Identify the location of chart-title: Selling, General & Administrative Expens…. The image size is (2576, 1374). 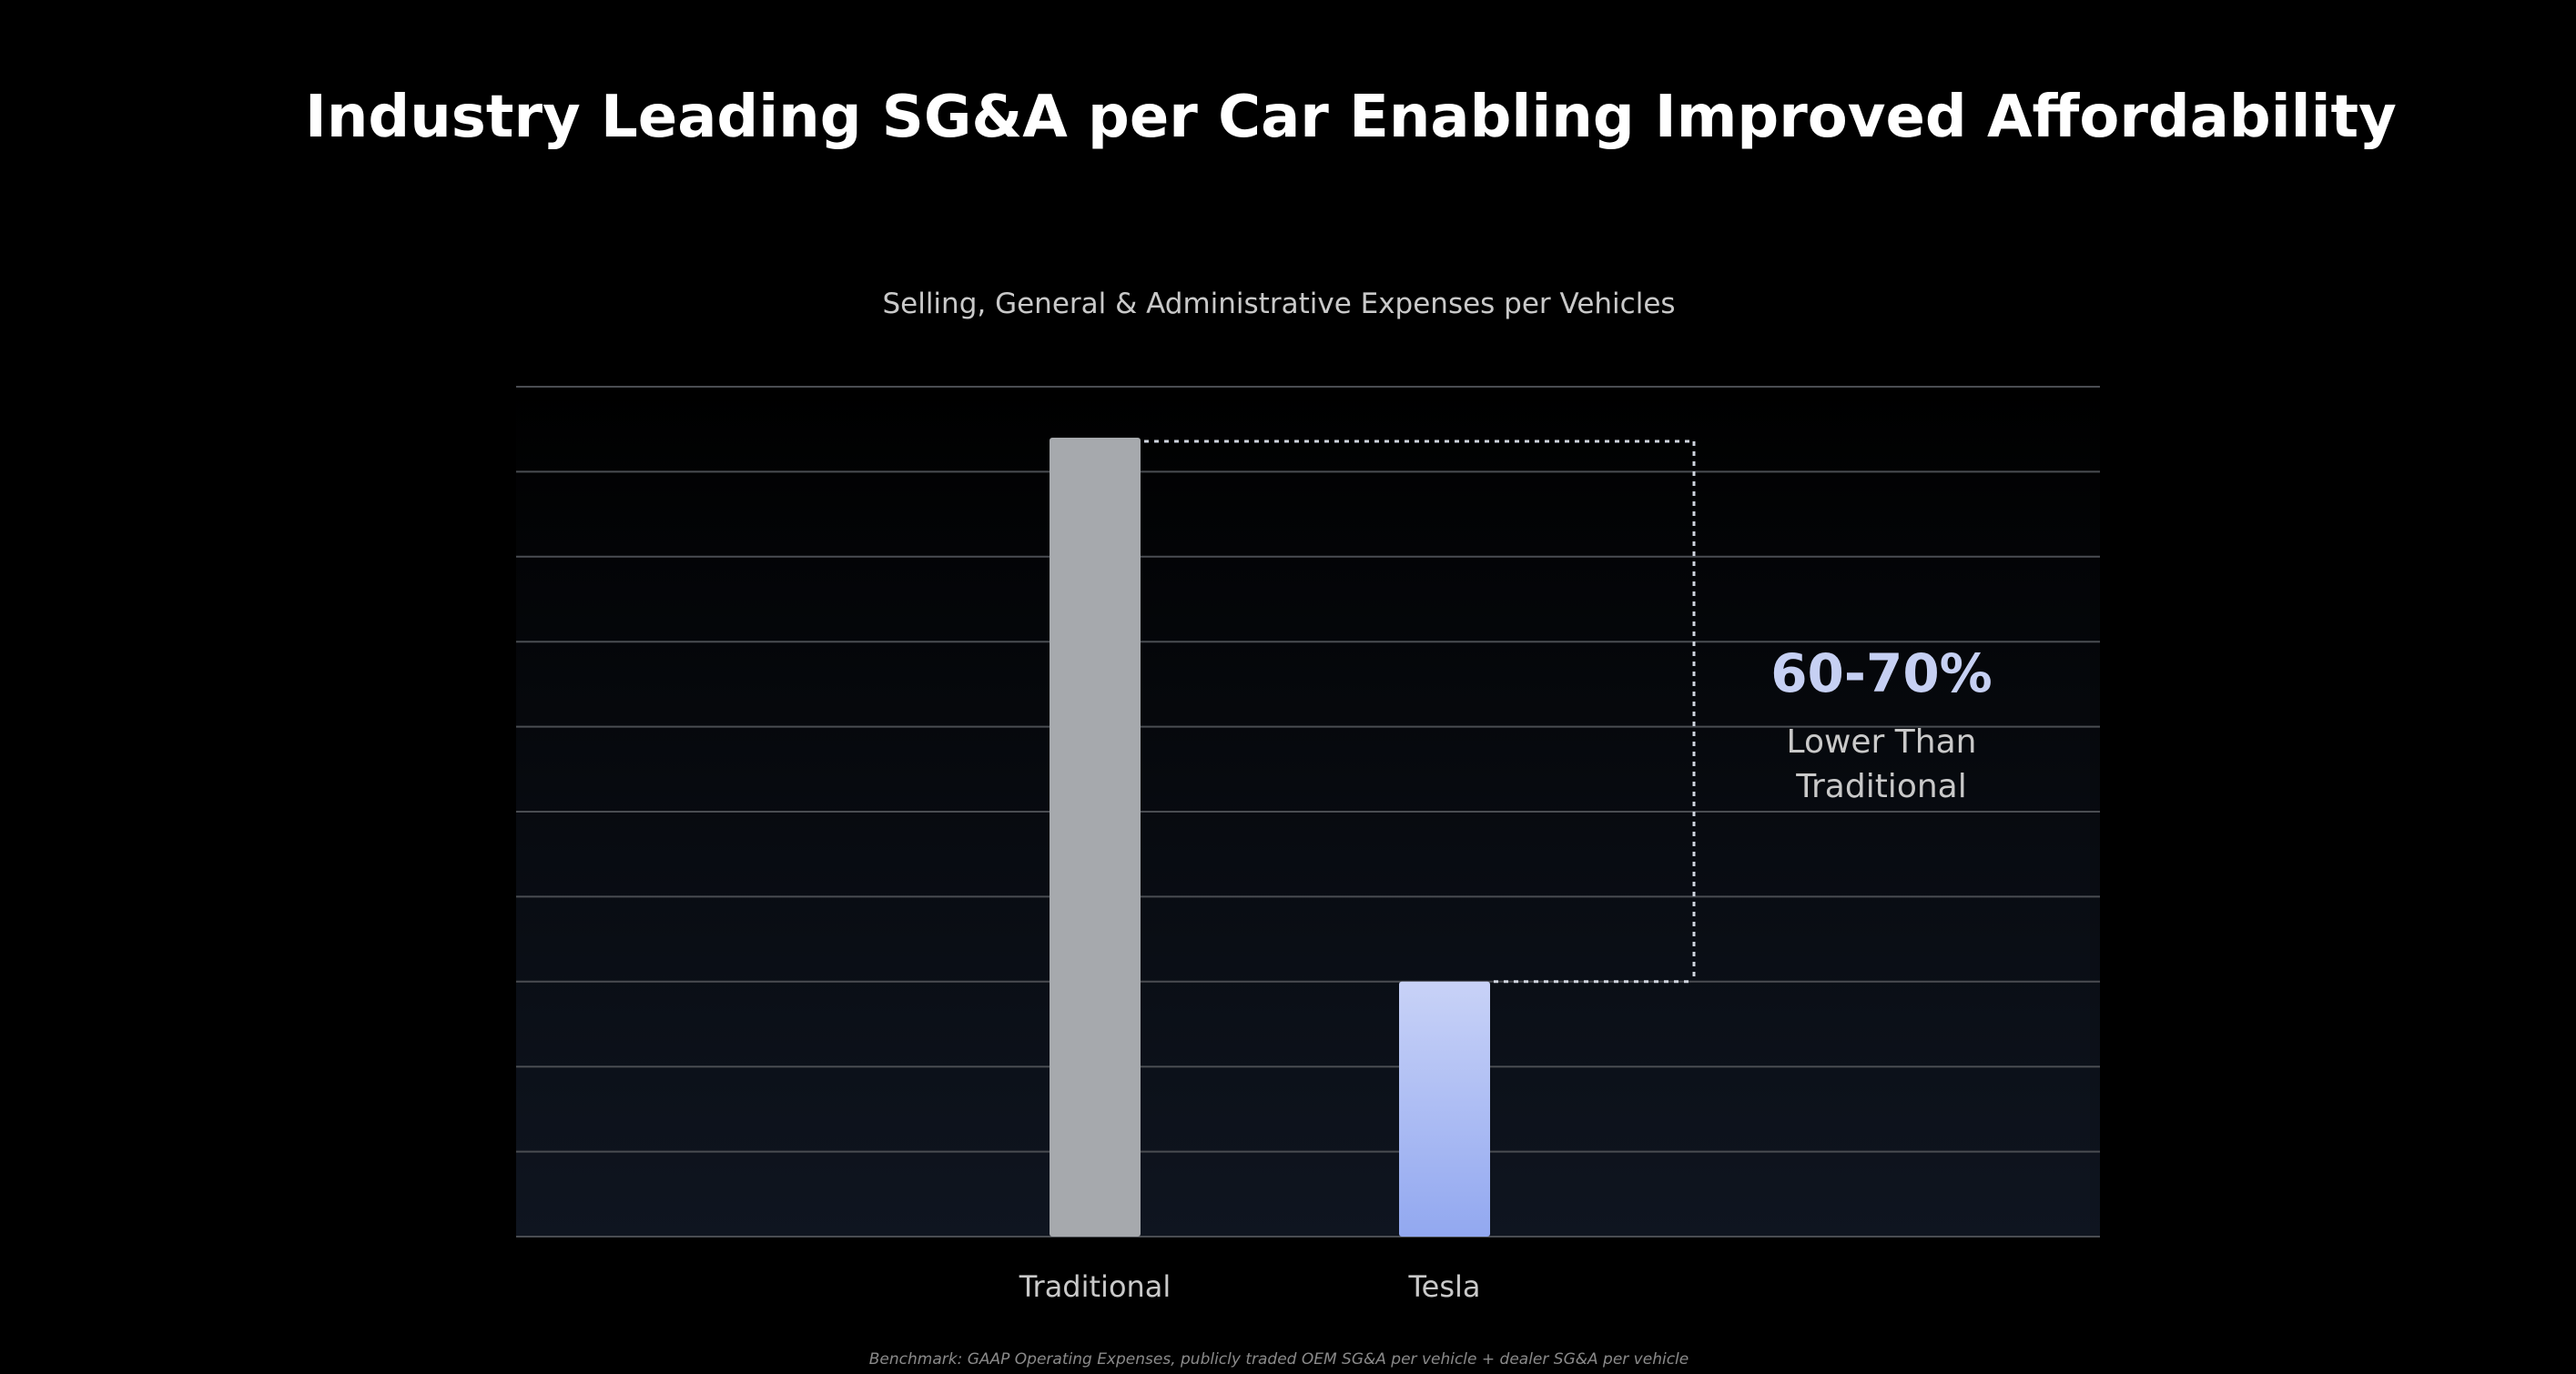
(1279, 304).